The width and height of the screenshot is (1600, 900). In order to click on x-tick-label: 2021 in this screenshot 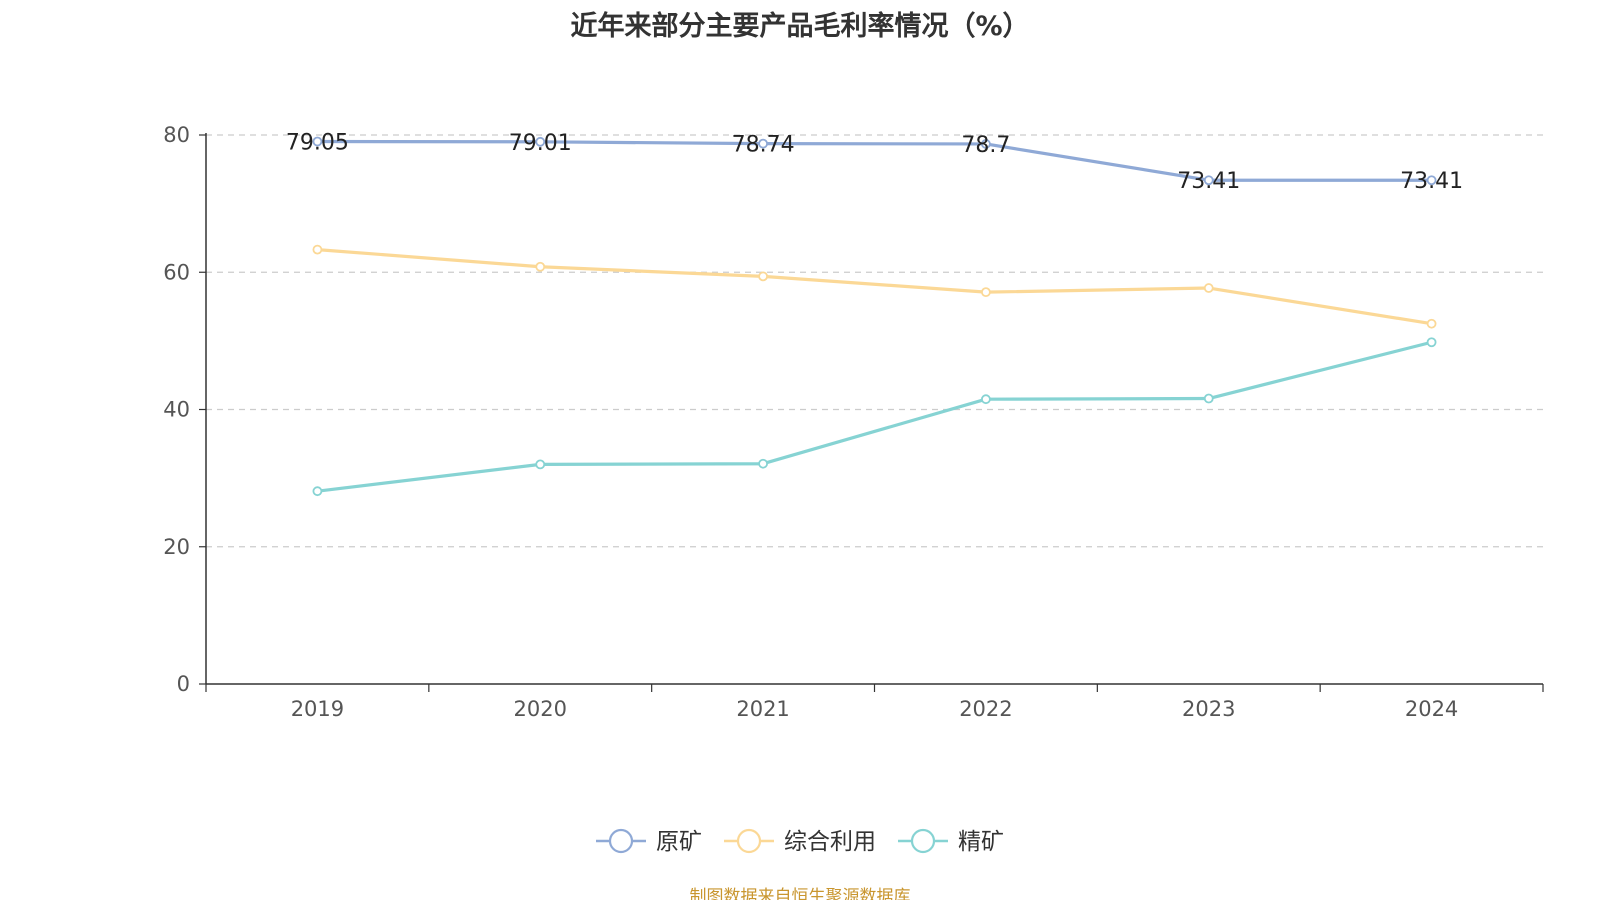, I will do `click(762, 709)`.